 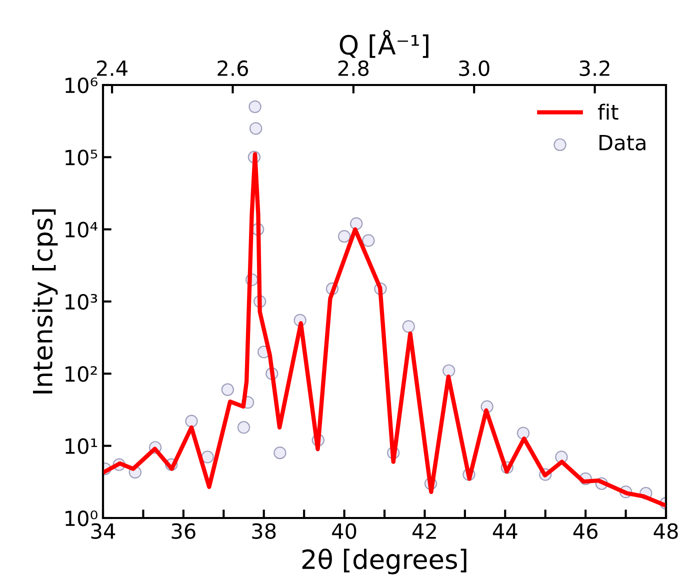 I want to click on y-tick-label: 10³, so click(x=82, y=302).